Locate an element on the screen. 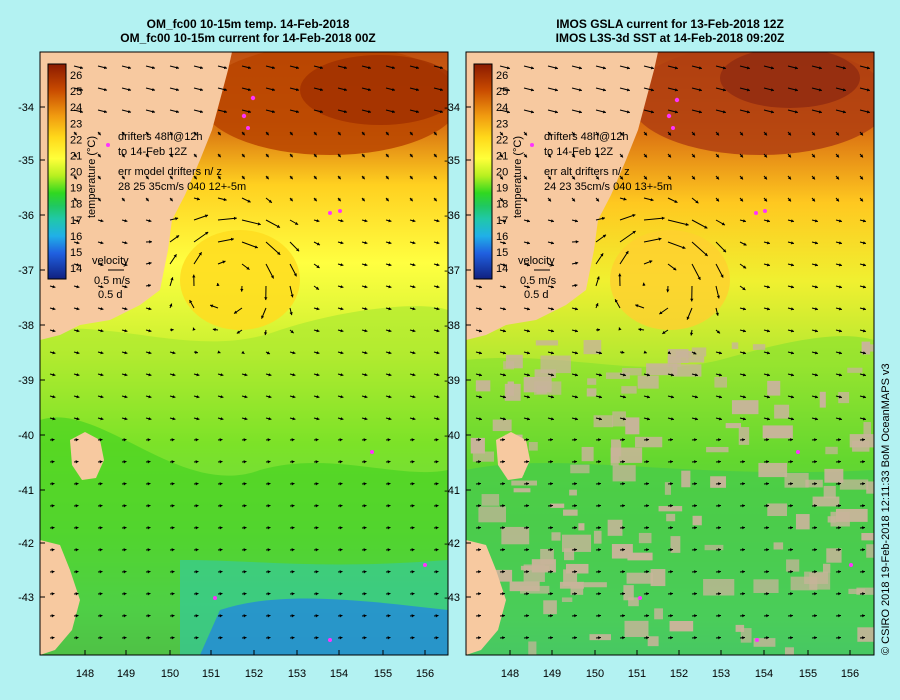 The width and height of the screenshot is (900, 700). latitude-tick-label: -41 is located at coordinates (452, 491).